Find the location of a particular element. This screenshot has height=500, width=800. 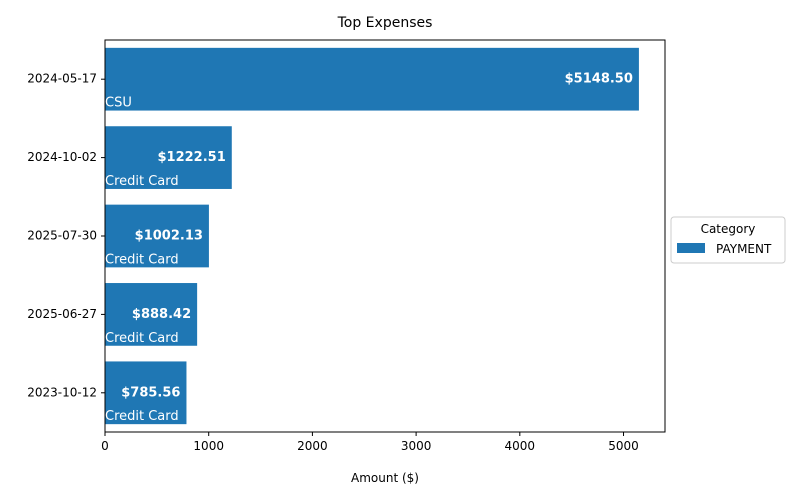

bar-value-label: $785.56 is located at coordinates (150, 392).